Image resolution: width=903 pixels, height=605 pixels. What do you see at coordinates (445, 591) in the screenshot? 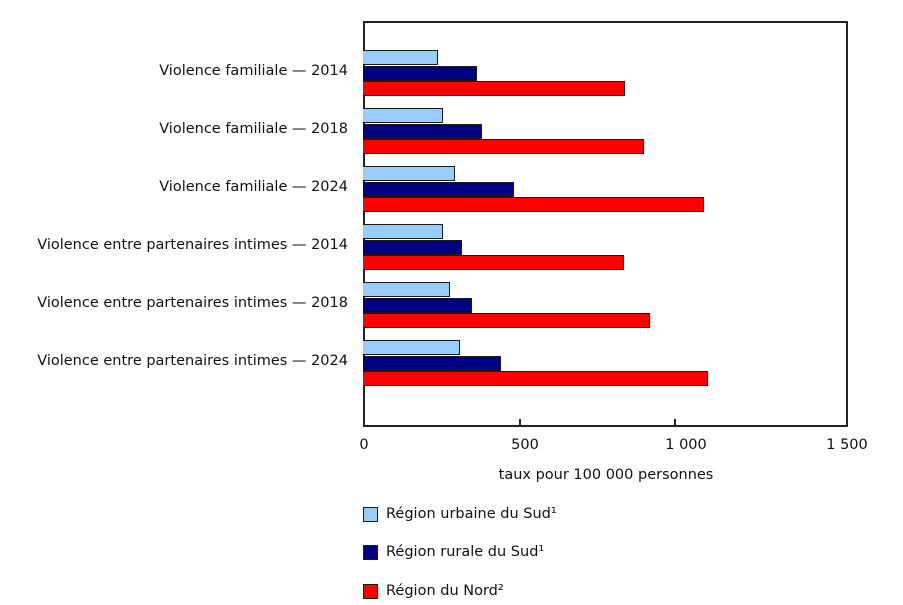
I see `legend-label: Région du Nord²` at bounding box center [445, 591].